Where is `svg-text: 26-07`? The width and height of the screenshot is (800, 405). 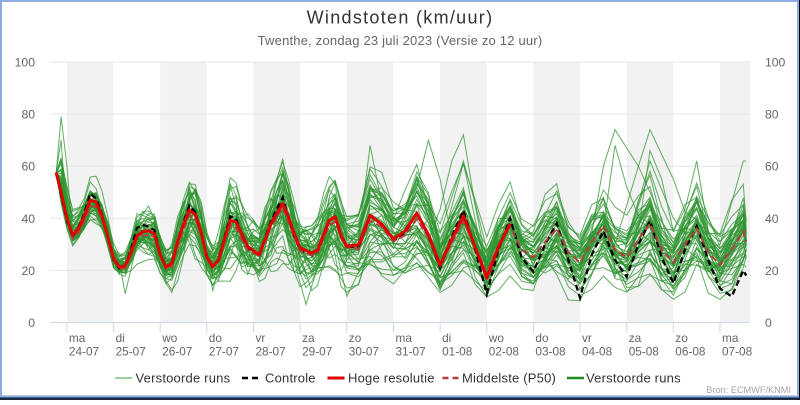 svg-text: 26-07 is located at coordinates (177, 352).